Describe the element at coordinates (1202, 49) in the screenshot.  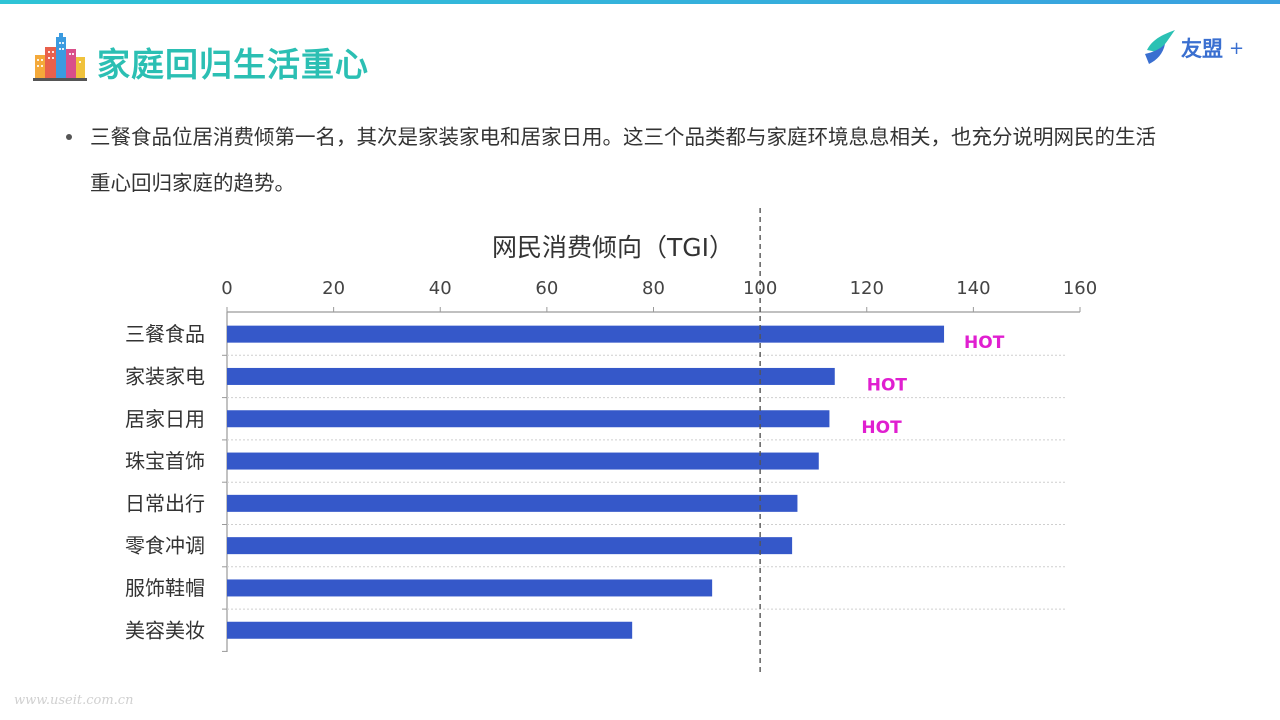
I see `brand-name: 友盟` at that location.